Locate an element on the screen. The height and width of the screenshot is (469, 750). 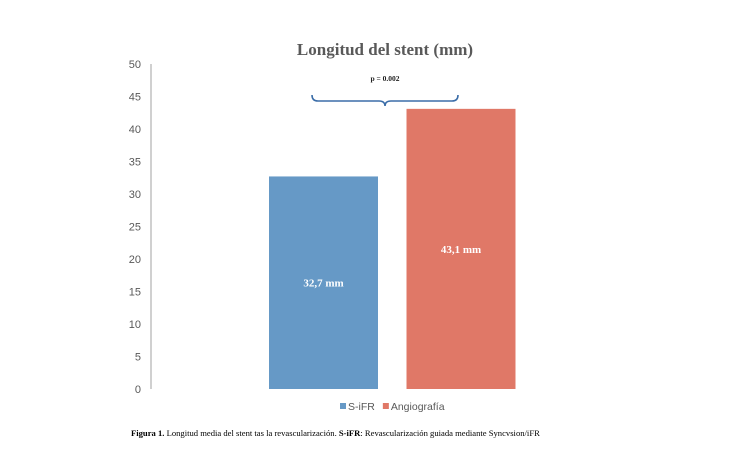
legend: S-iFR Angiografía is located at coordinates (392, 407).